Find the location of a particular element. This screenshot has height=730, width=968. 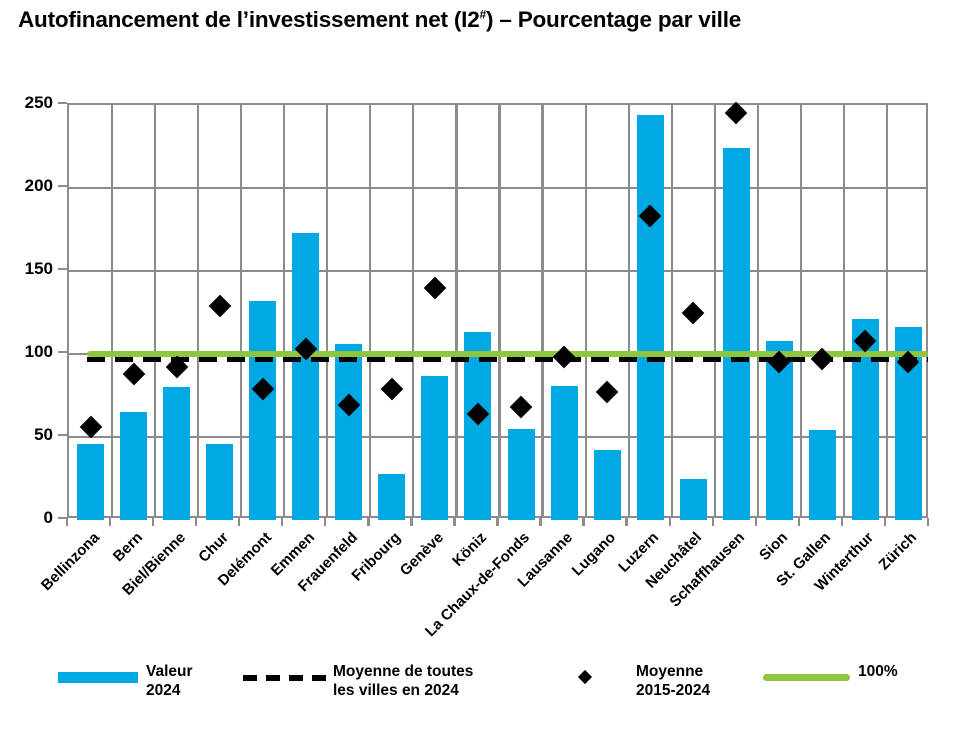

chart-title-superscript: # is located at coordinates (483, 14).